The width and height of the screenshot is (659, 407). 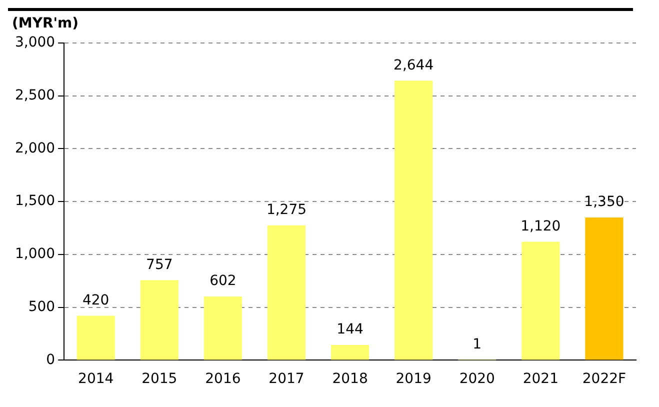 I want to click on data-label: 602, so click(x=223, y=281).